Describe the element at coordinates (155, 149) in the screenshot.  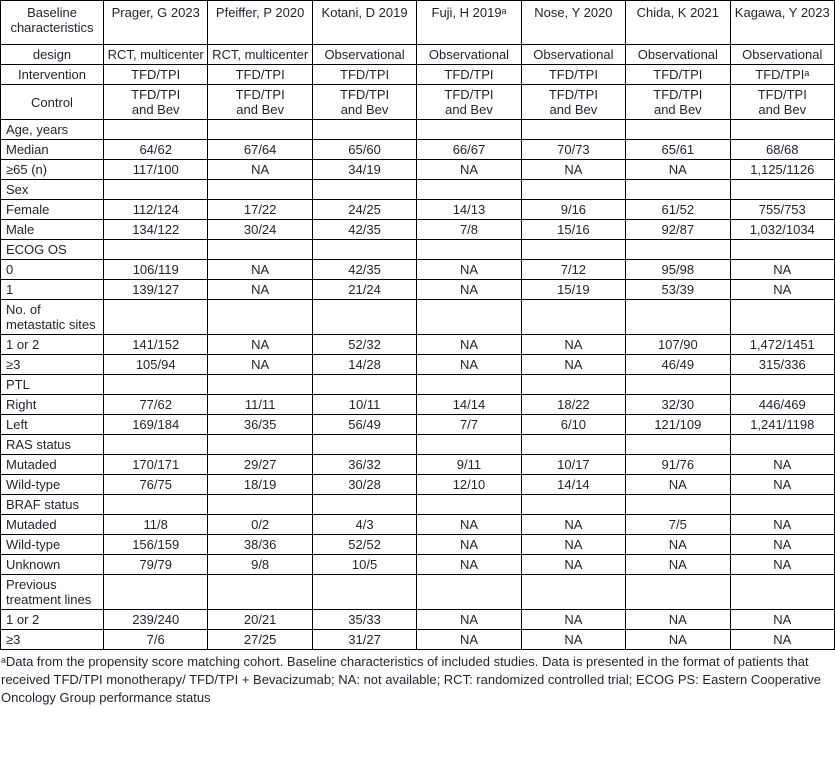
I see `data-cell: 64/62` at that location.